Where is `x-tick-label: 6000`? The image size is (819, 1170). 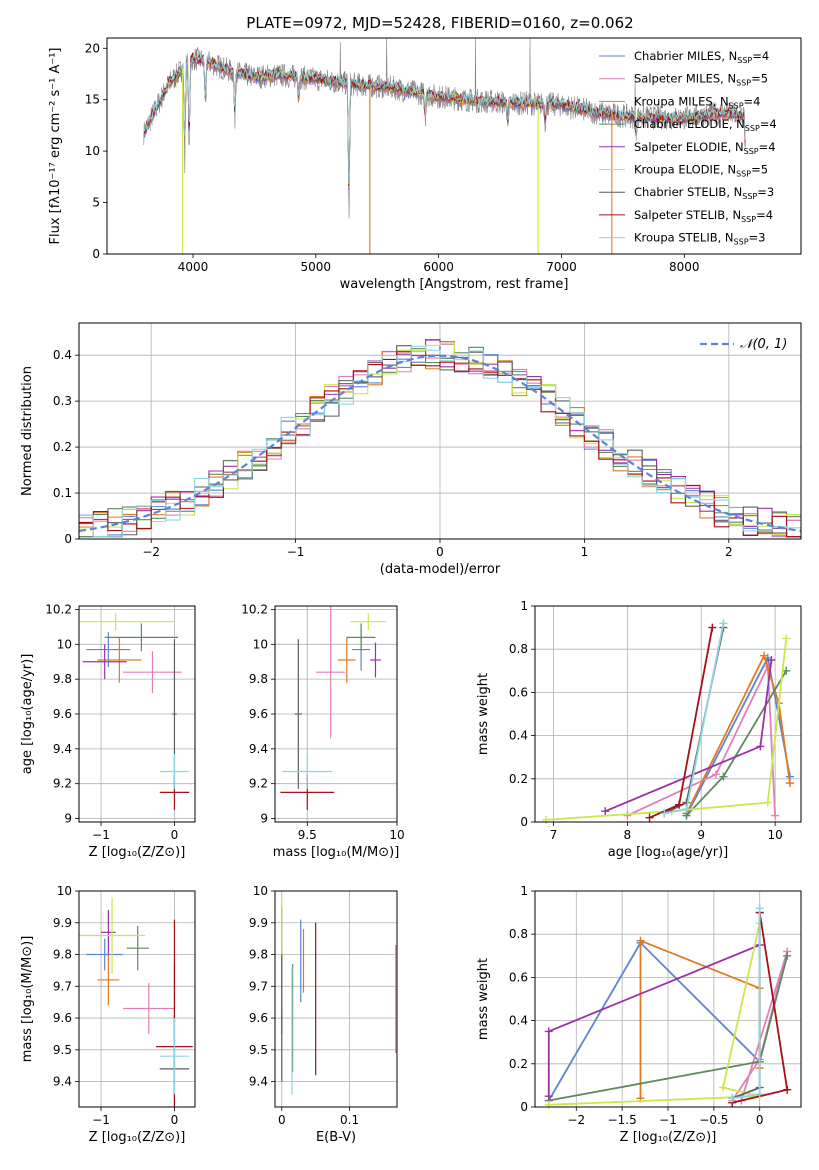 x-tick-label: 6000 is located at coordinates (438, 267).